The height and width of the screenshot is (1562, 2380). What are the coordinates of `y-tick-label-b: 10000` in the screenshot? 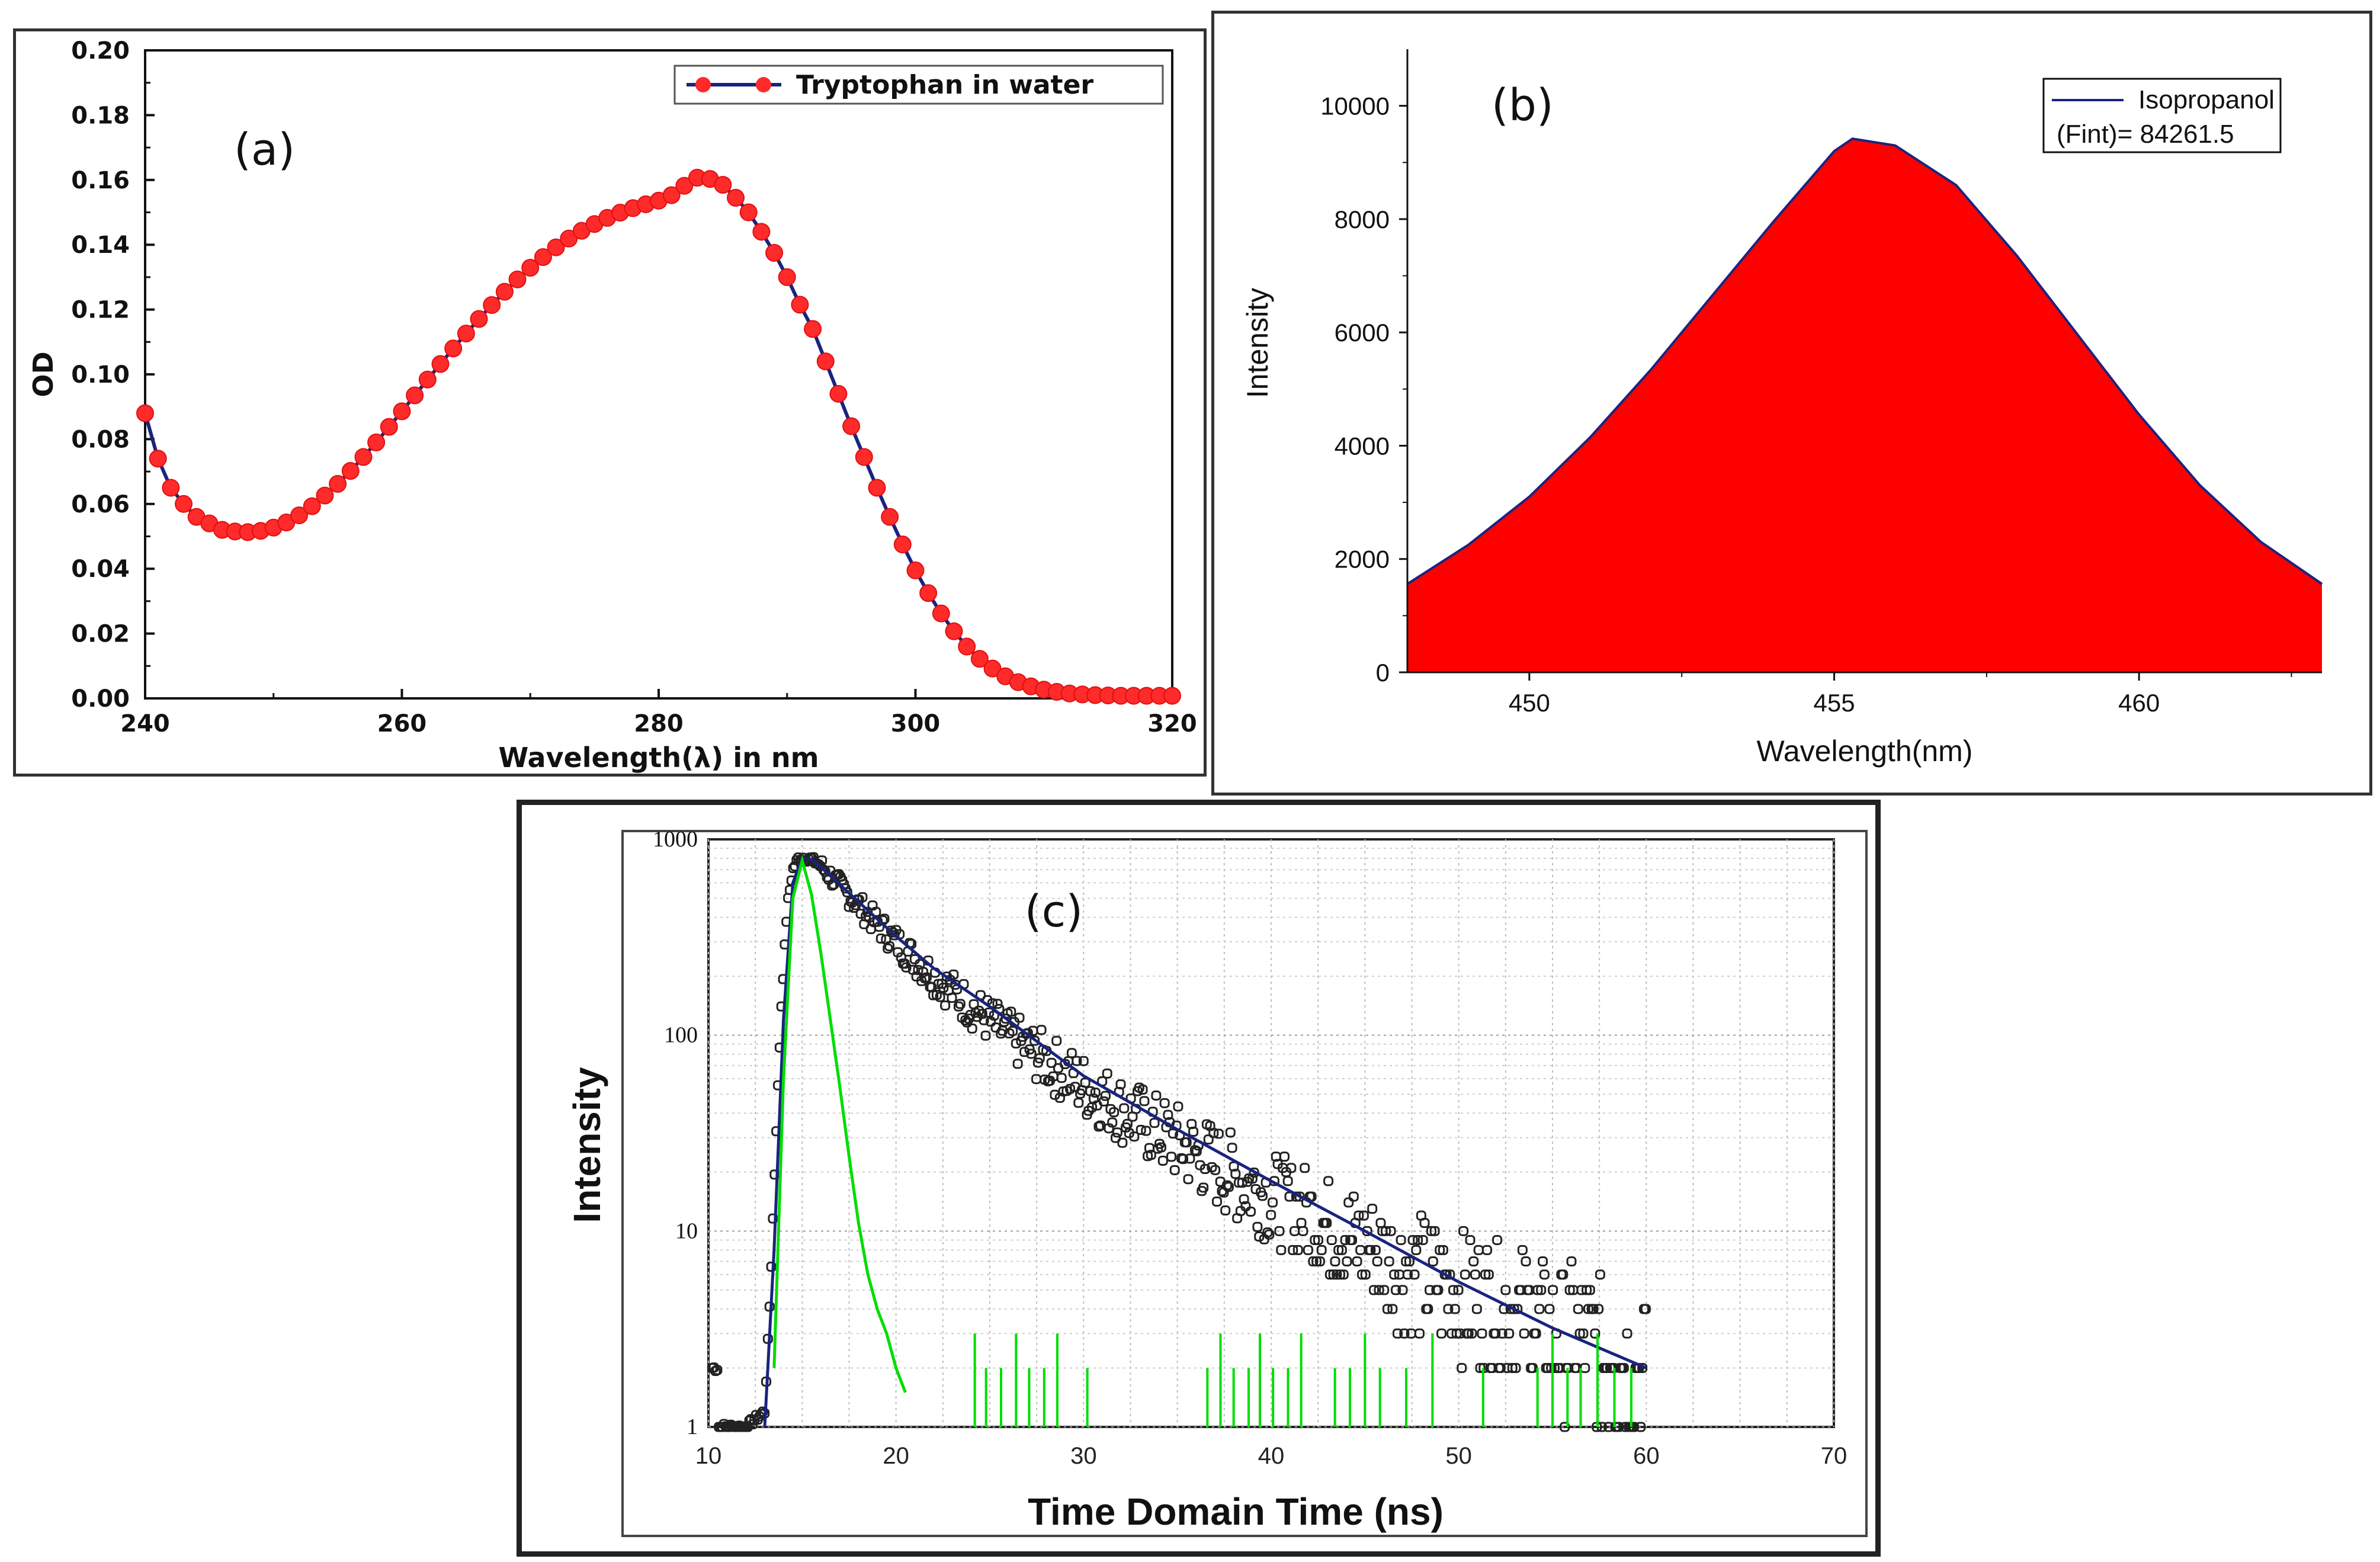 It's located at (1355, 106).